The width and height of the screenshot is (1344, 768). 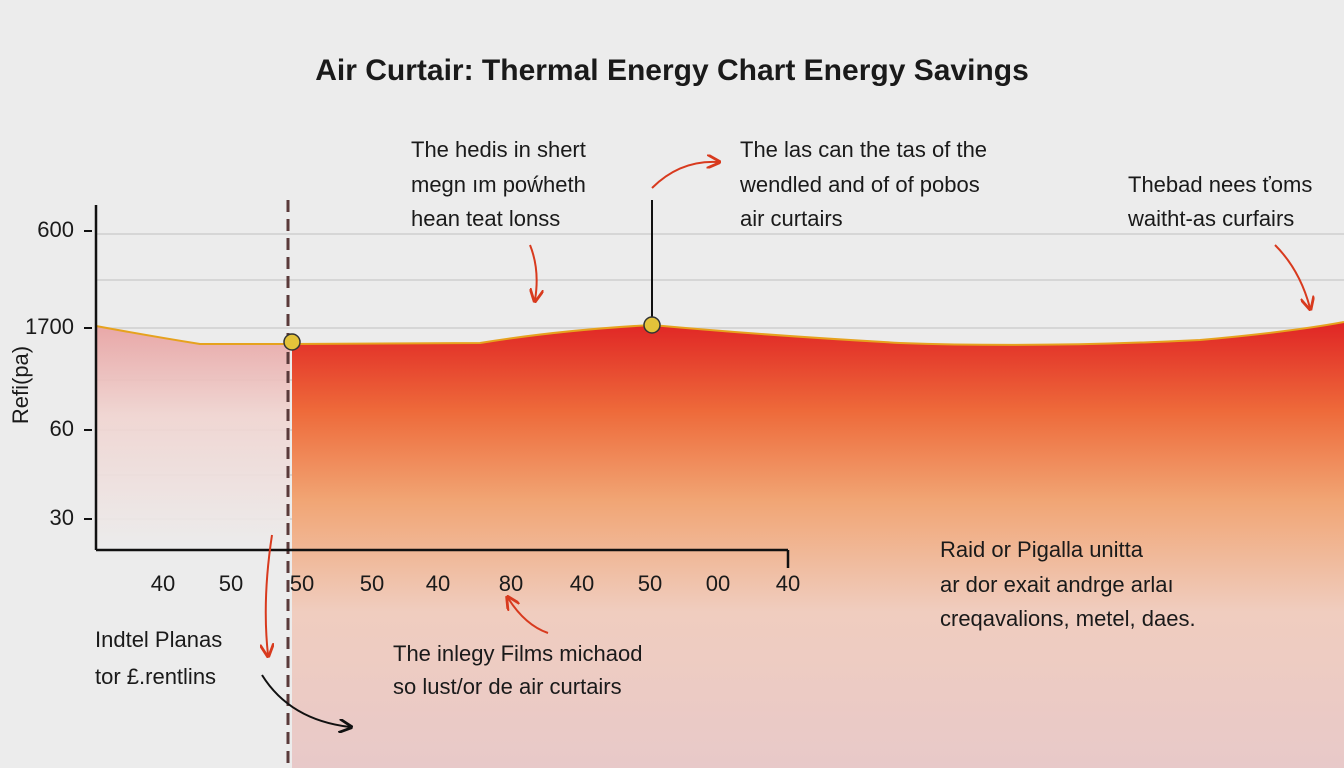 I want to click on curve, so click(x=719, y=333).